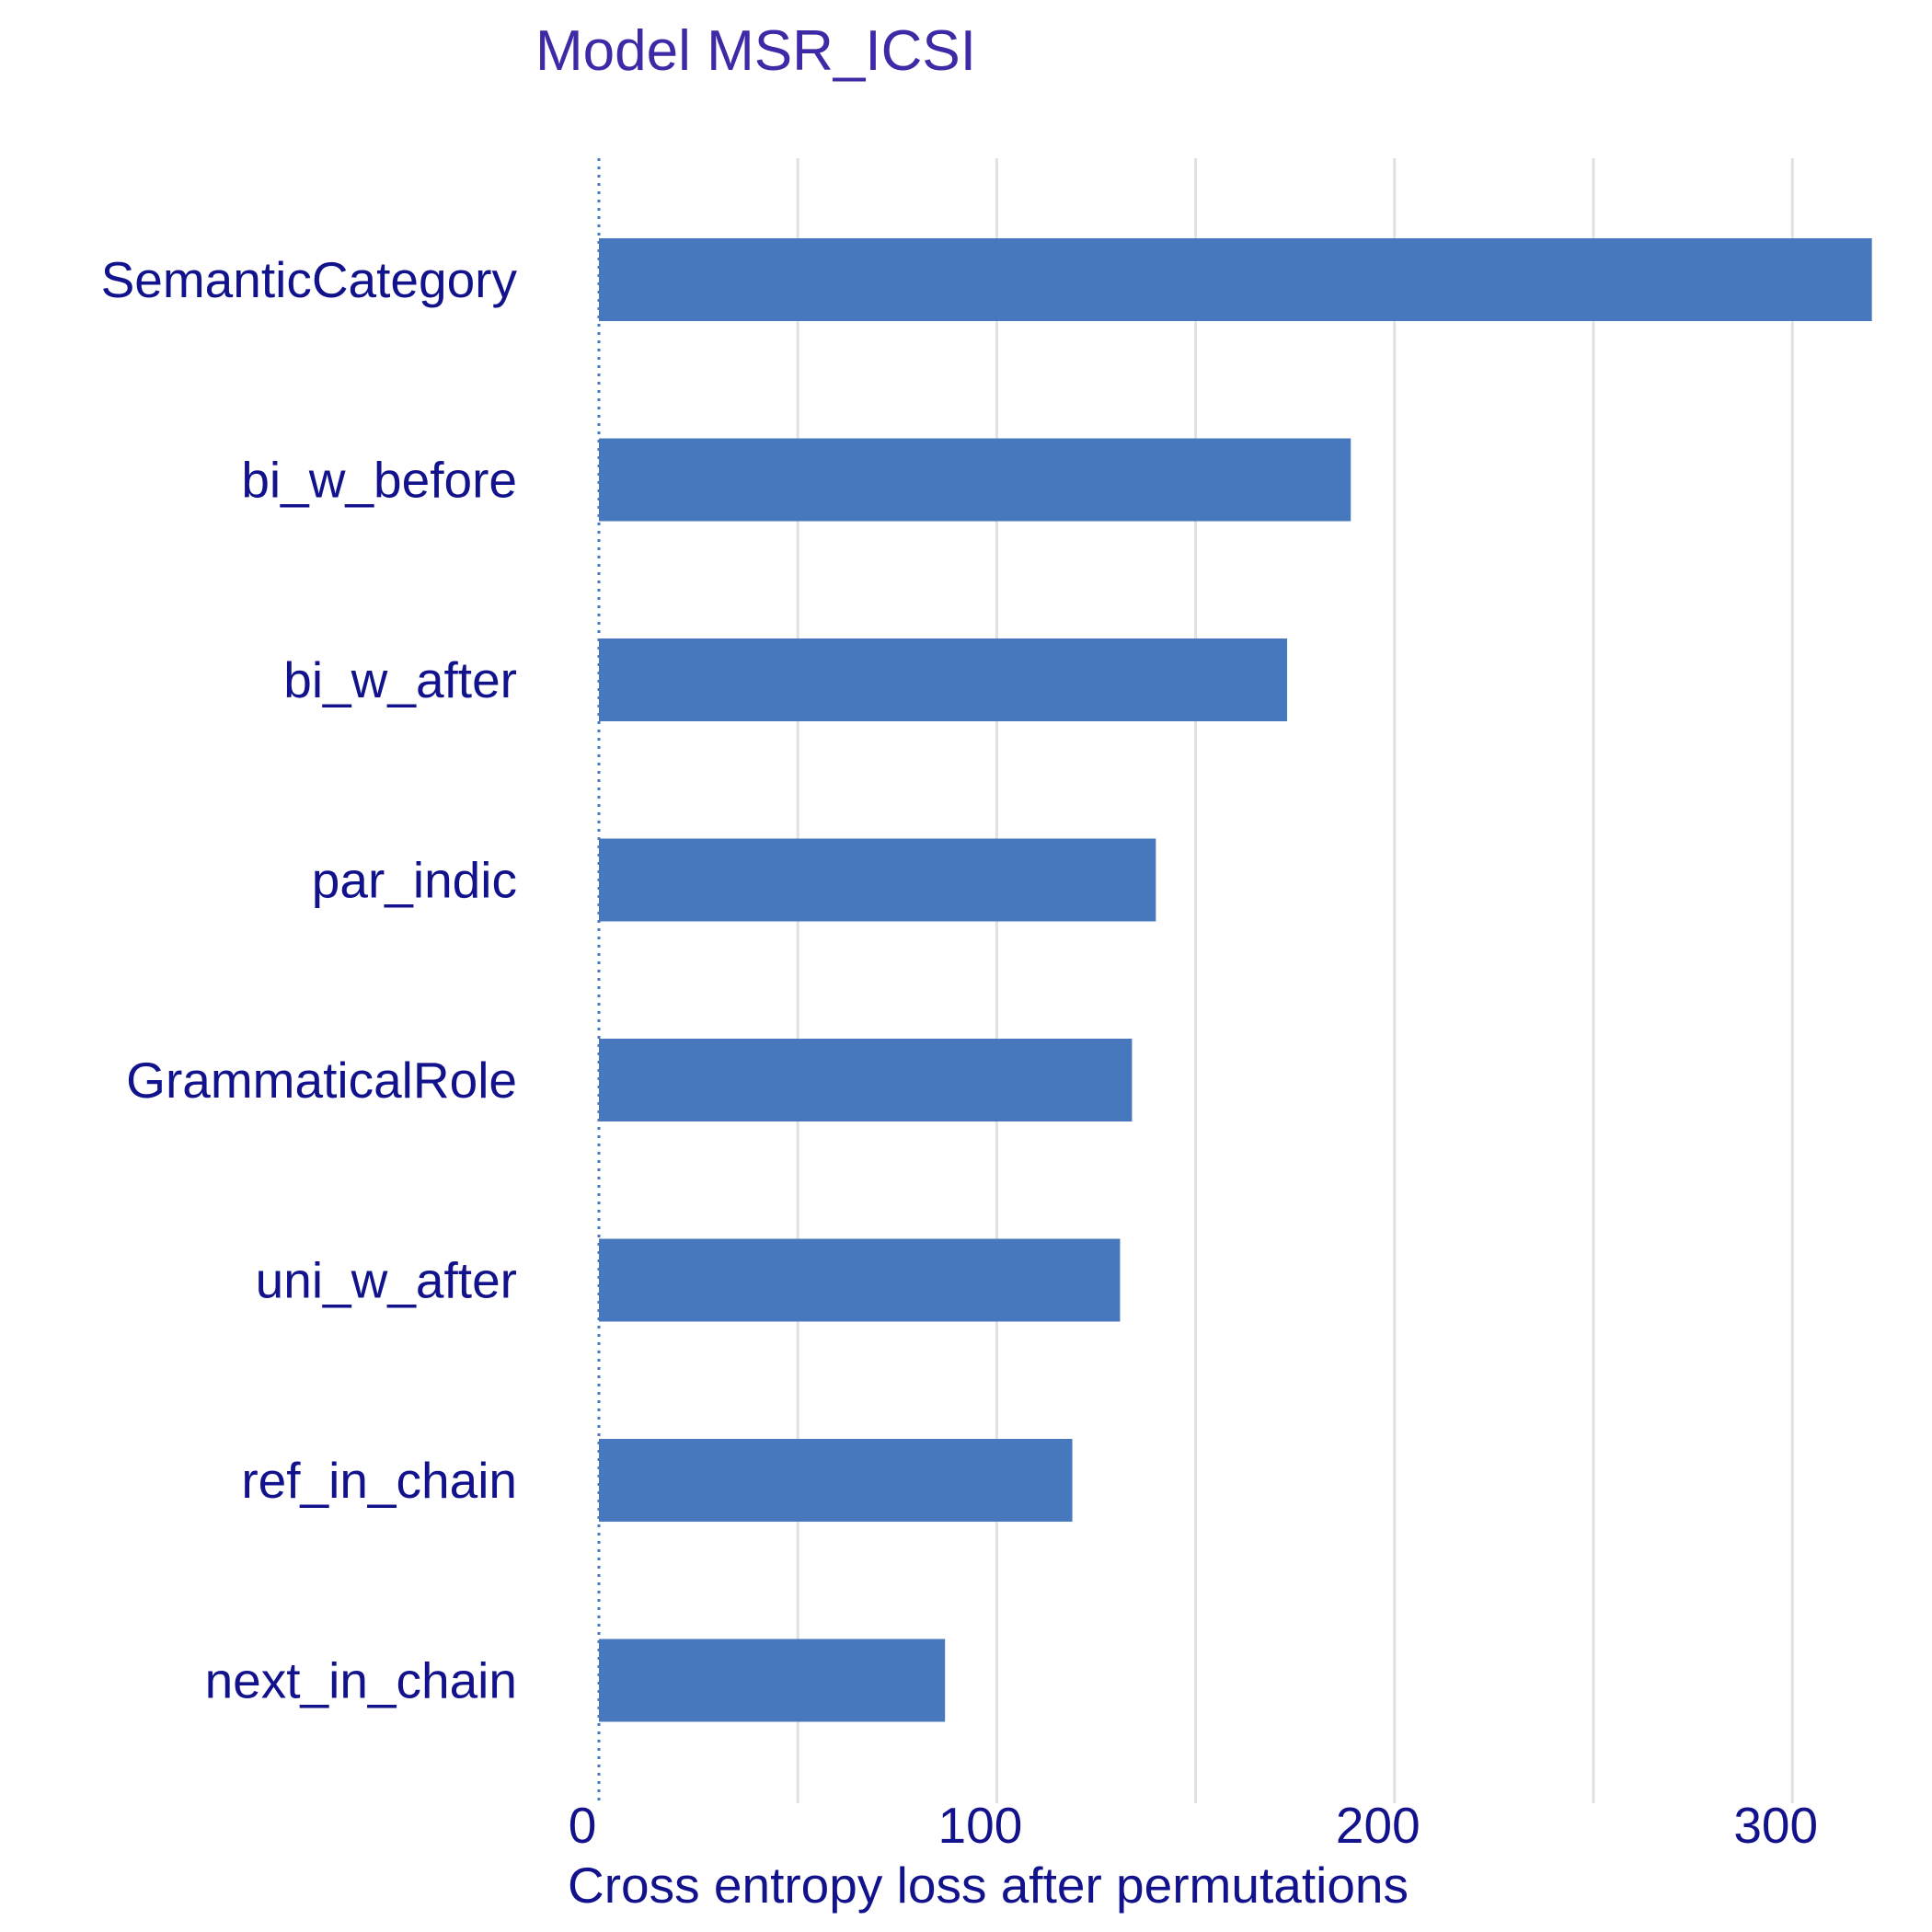 This screenshot has width=1932, height=1932. I want to click on bar-ref_in_chain, so click(836, 1480).